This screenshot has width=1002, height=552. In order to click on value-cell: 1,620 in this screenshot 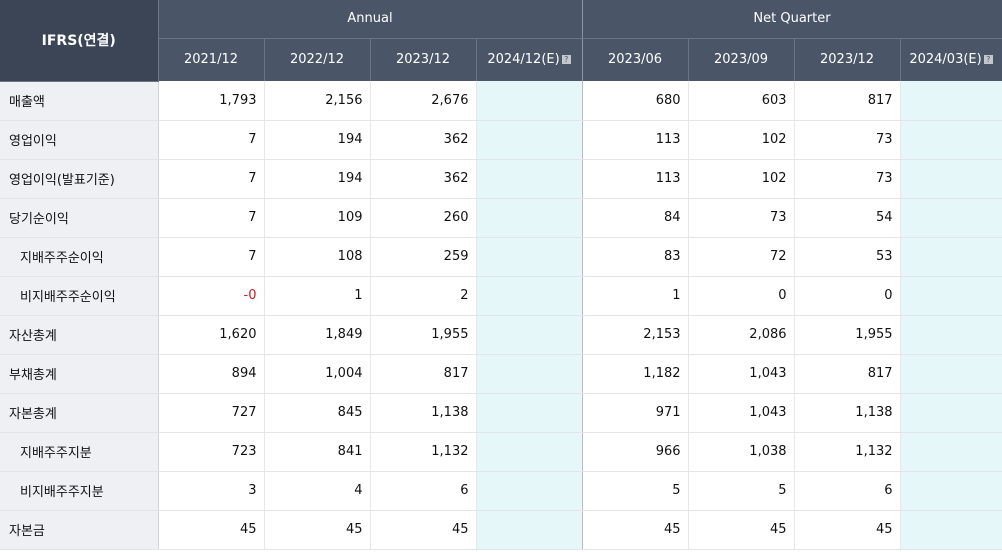, I will do `click(211, 335)`.